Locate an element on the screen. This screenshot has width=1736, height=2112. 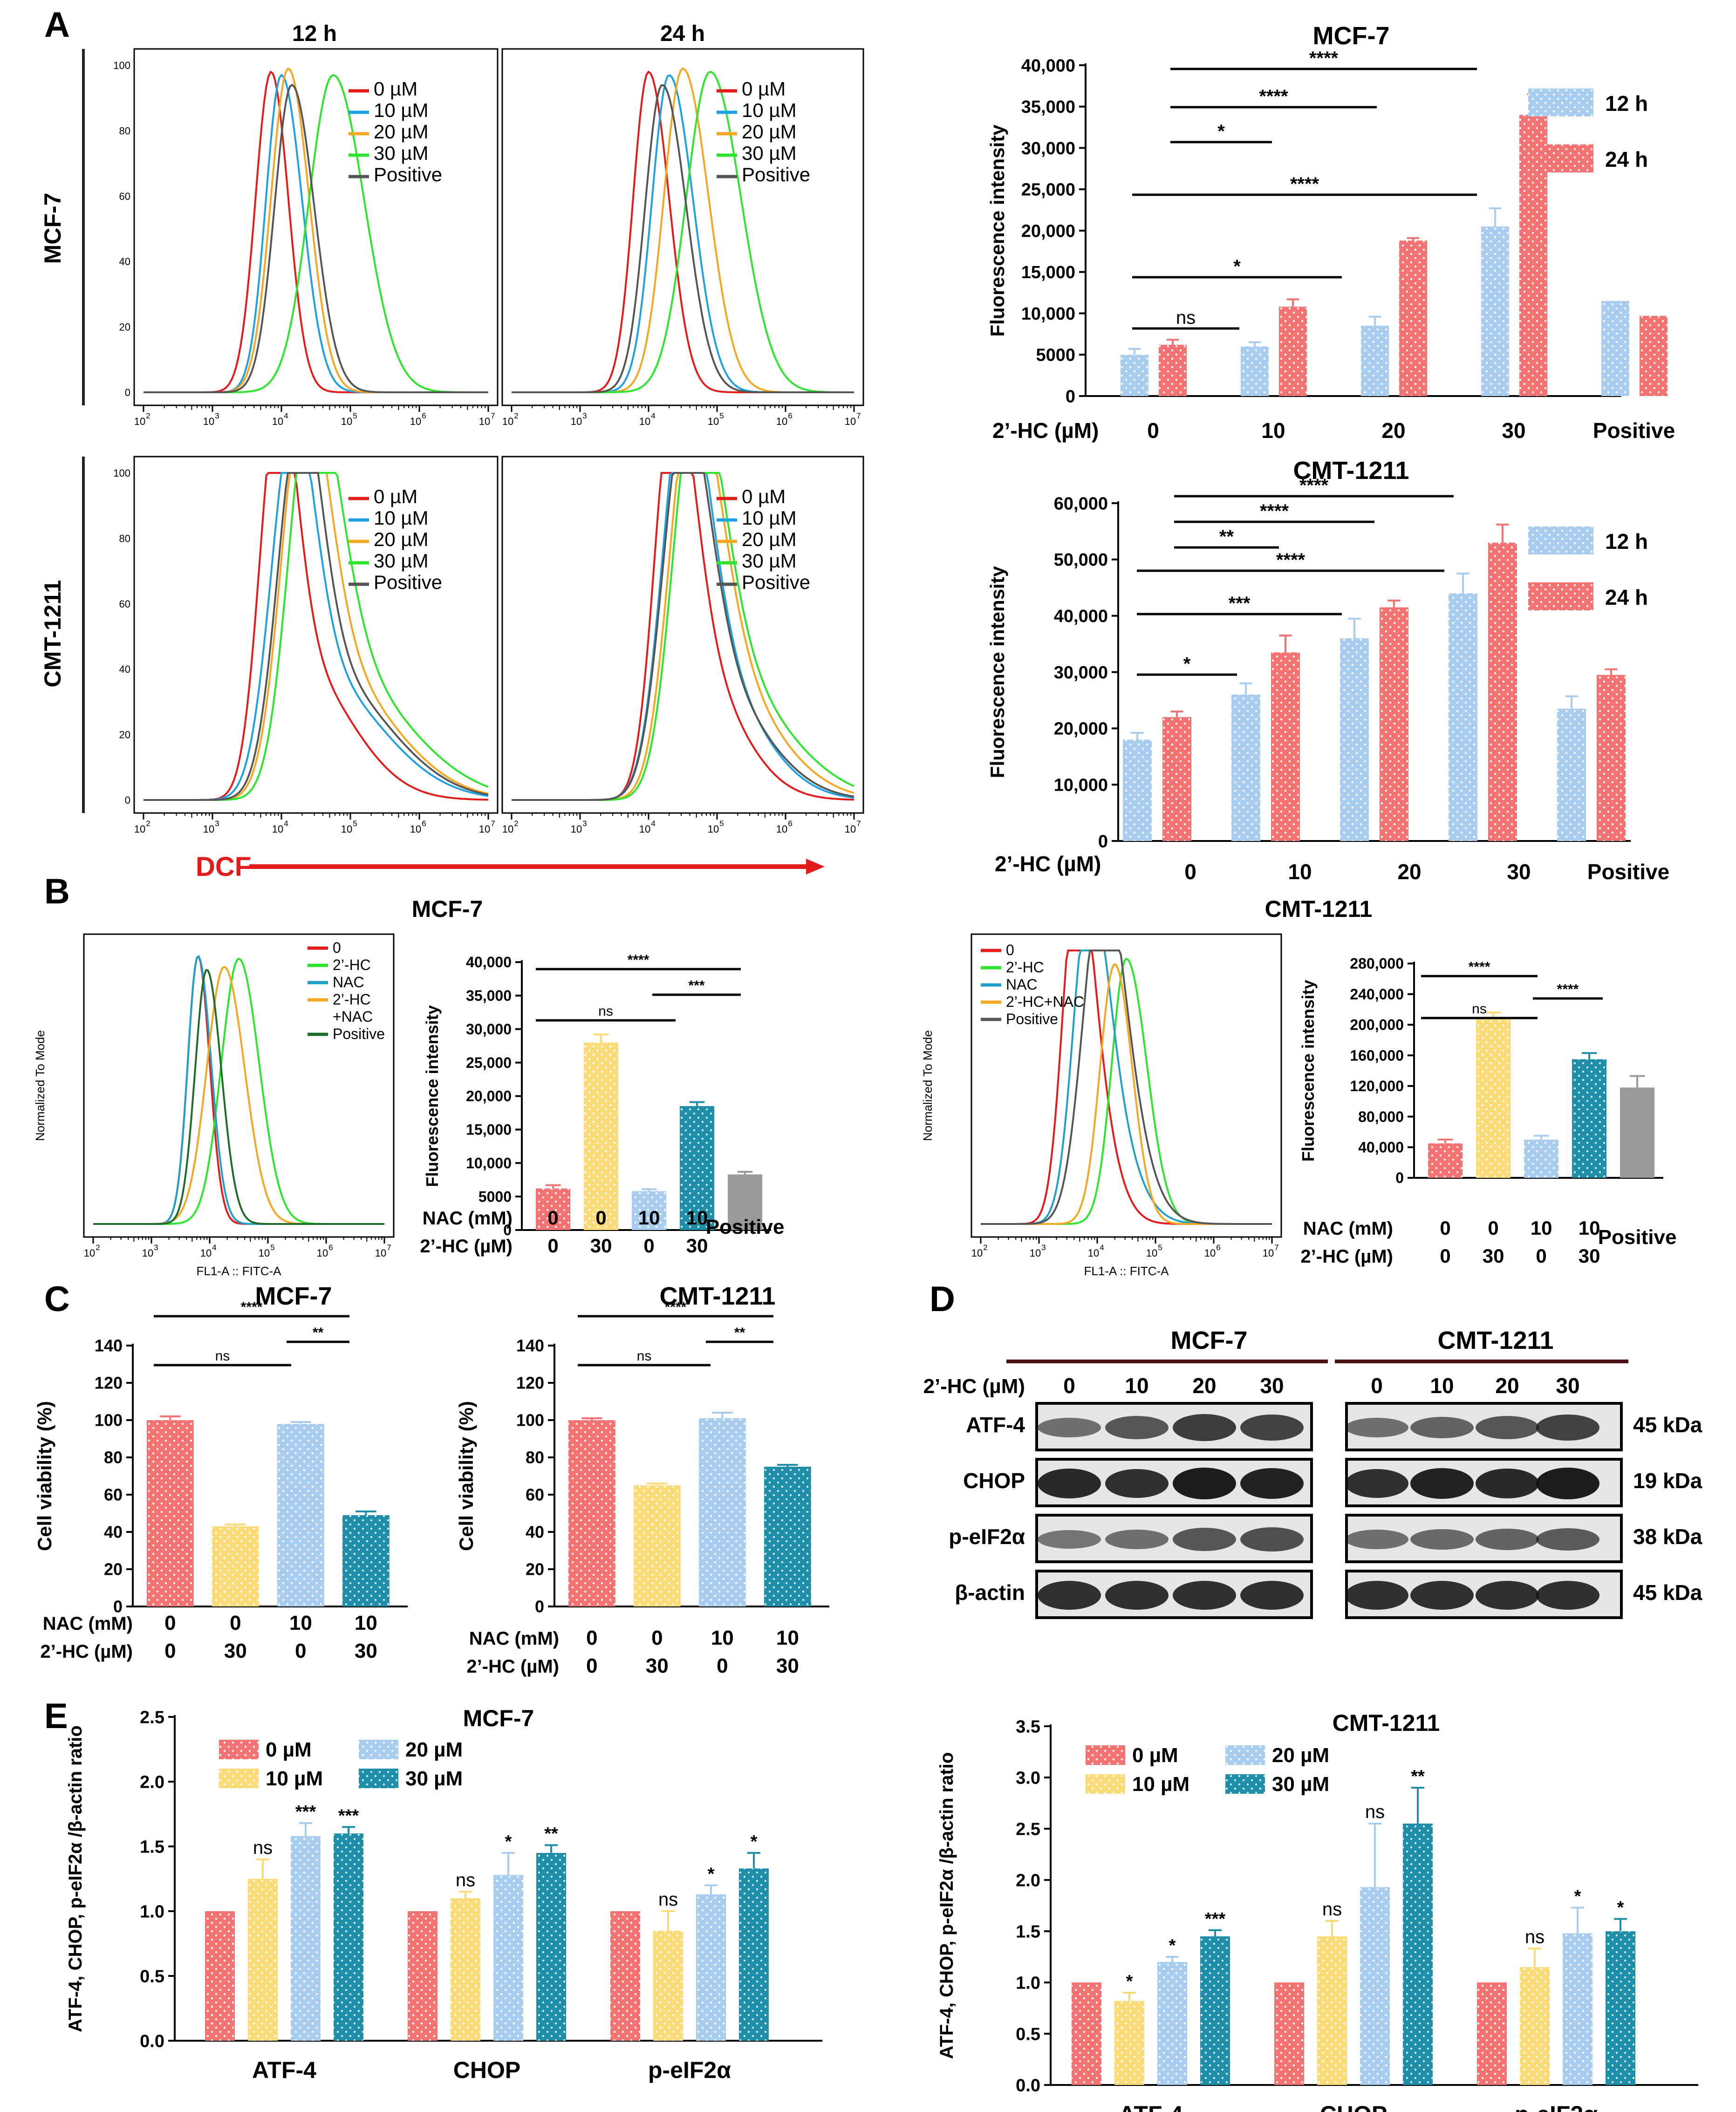
y-tick-label: 25,000 is located at coordinates (489, 1063).